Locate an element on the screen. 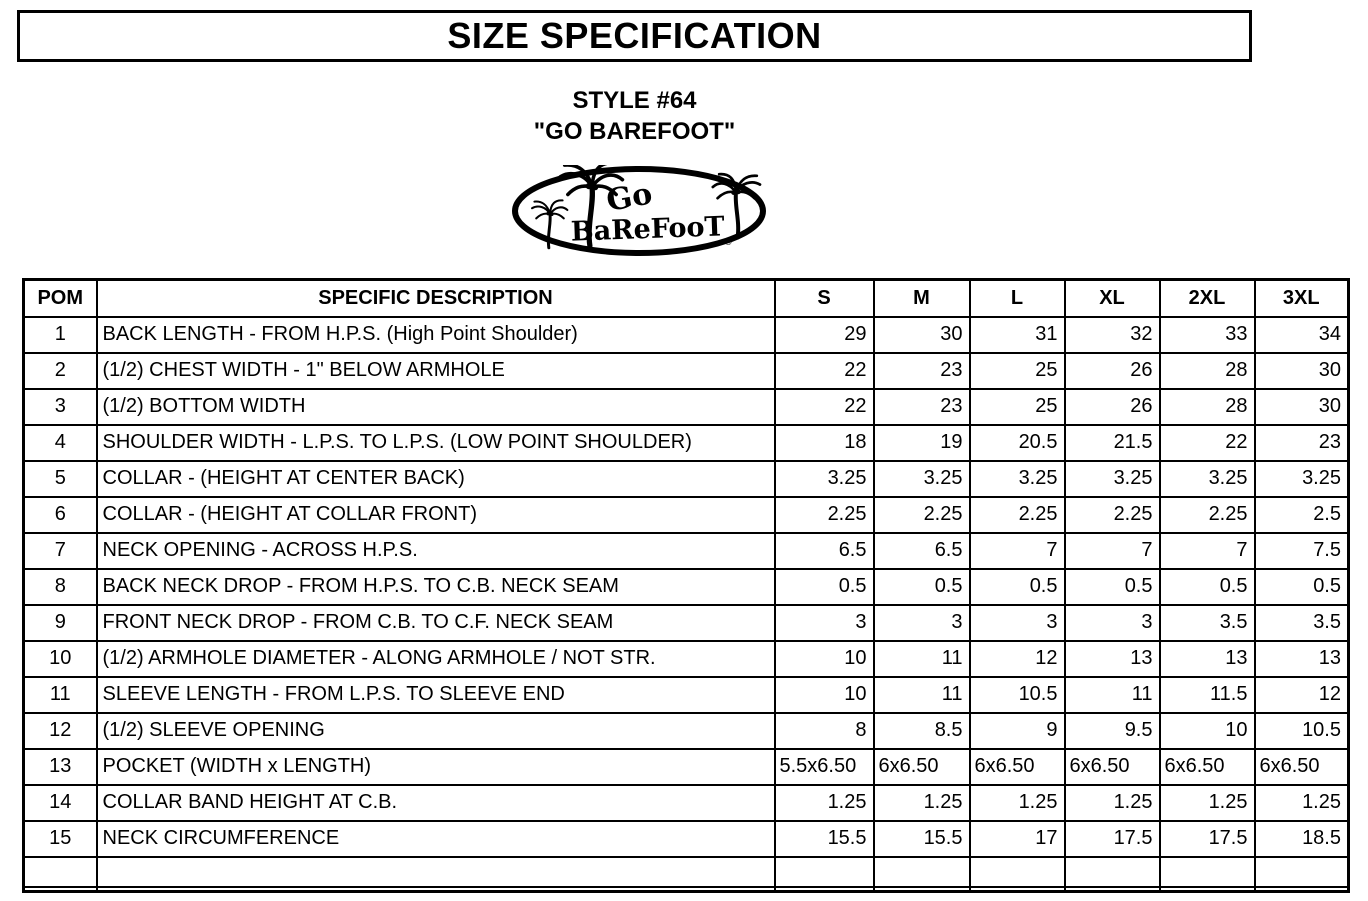 This screenshot has width=1368, height=901. value-cell-s: 3.25 is located at coordinates (824, 478).